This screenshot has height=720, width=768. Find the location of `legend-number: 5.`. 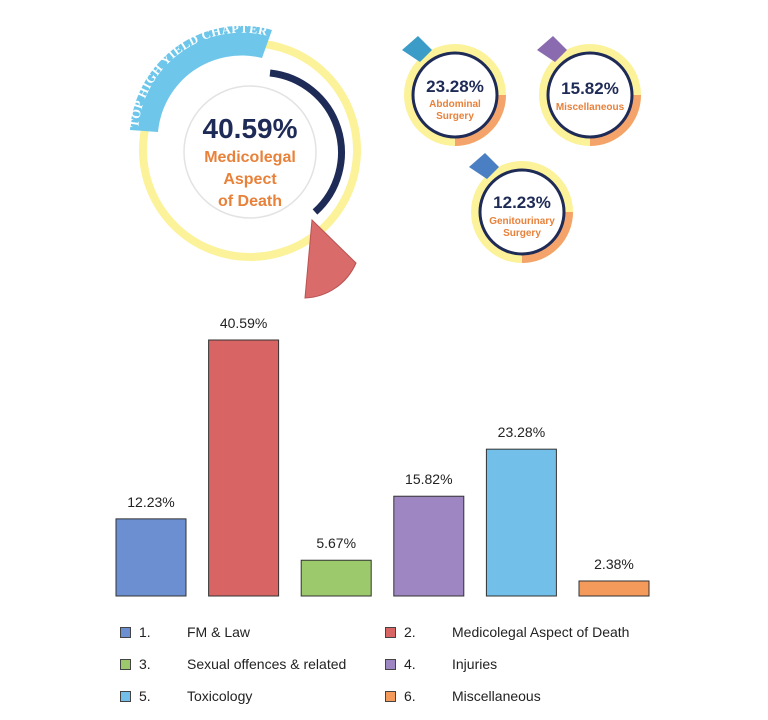

legend-number: 5. is located at coordinates (145, 696).